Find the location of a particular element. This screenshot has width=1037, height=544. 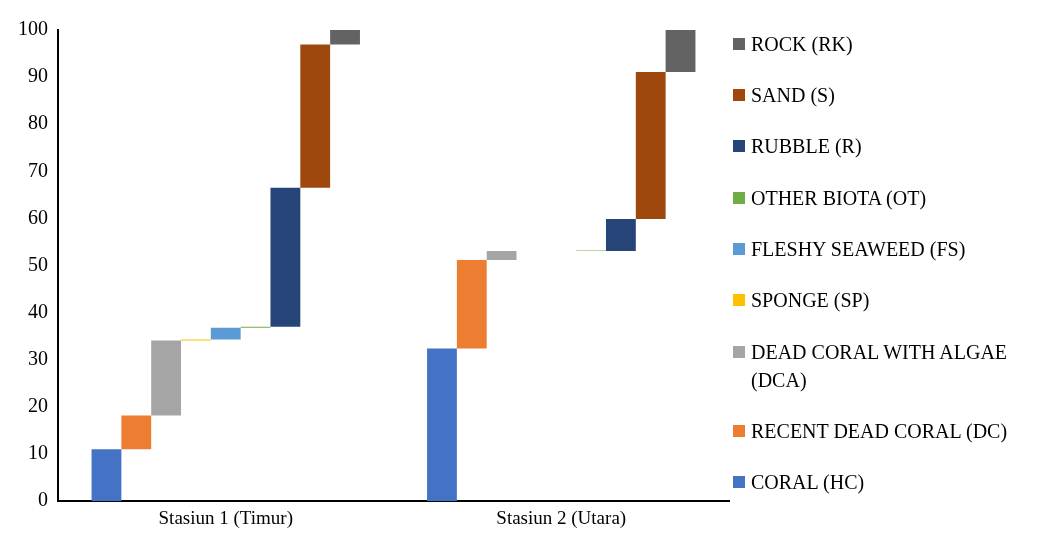

y-tick-label: 50 is located at coordinates (38, 263).